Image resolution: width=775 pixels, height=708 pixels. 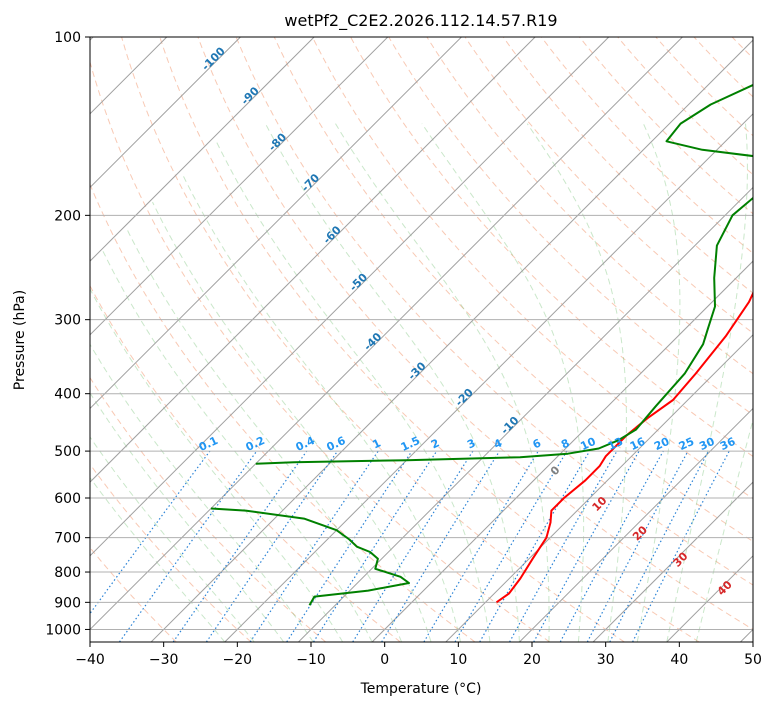 What do you see at coordinates (555, 470) in the screenshot?
I see `moist-adiabat-label: 0` at bounding box center [555, 470].